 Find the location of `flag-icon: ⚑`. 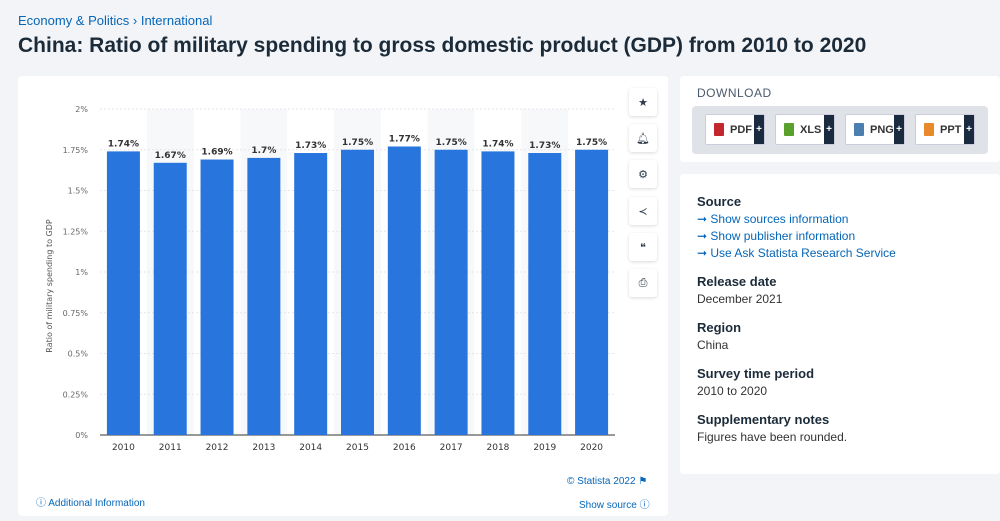

flag-icon: ⚑ is located at coordinates (643, 481).